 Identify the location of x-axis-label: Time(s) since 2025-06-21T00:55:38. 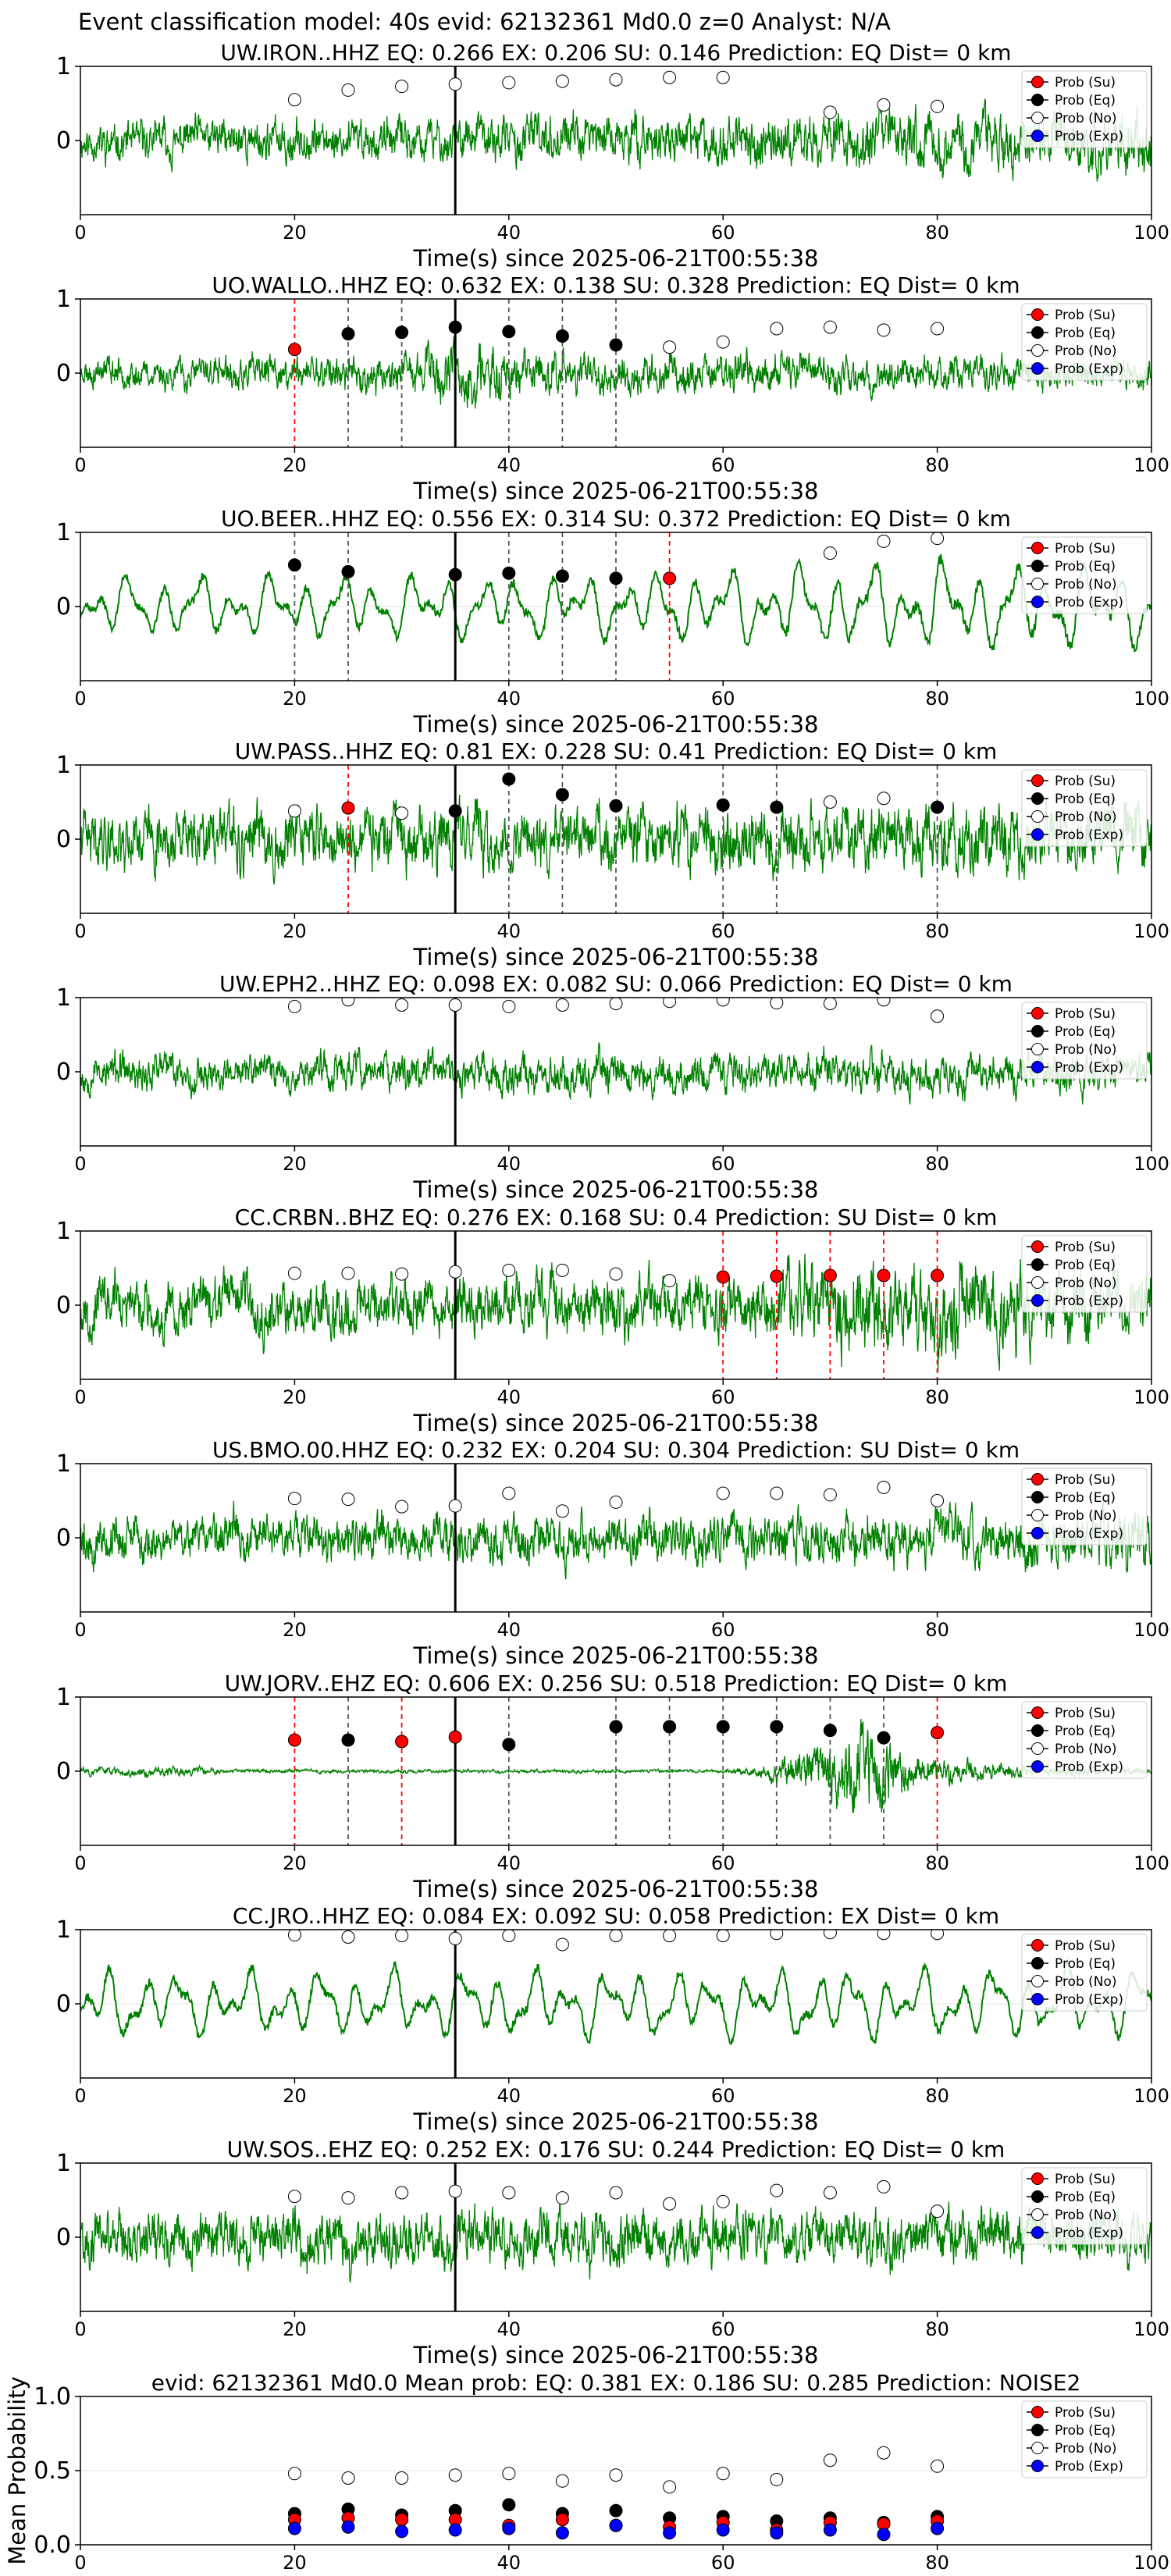
(616, 1189).